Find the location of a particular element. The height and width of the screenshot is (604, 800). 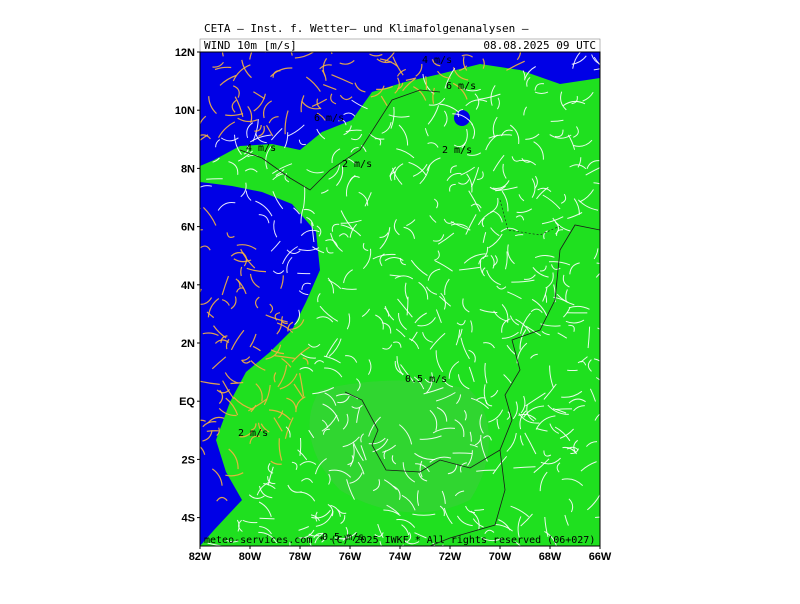

lat-label: 4S is located at coordinates (188, 519).